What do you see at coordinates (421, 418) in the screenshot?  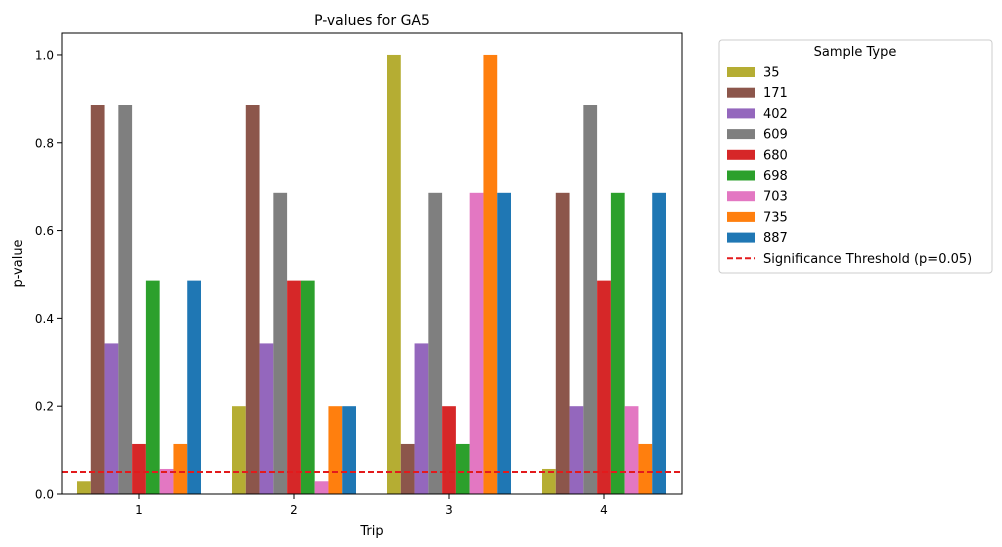 I see `bar-trip3-sample402` at bounding box center [421, 418].